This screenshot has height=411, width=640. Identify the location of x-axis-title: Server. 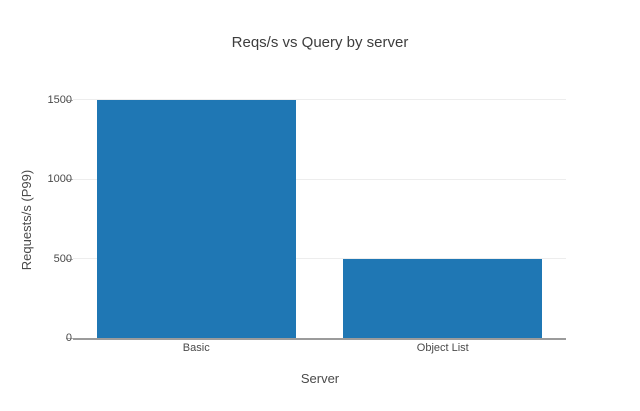
(320, 378).